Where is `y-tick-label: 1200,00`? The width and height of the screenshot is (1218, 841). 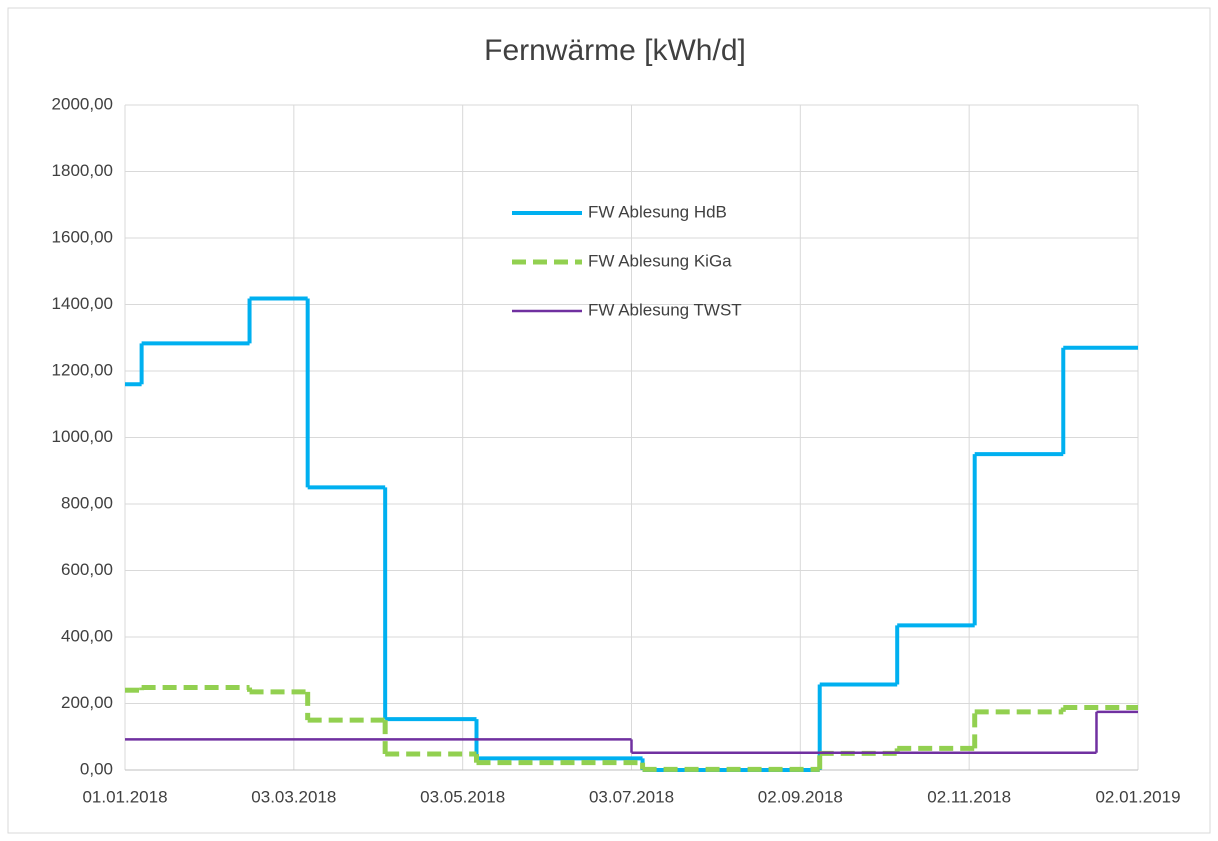
y-tick-label: 1200,00 is located at coordinates (82, 369).